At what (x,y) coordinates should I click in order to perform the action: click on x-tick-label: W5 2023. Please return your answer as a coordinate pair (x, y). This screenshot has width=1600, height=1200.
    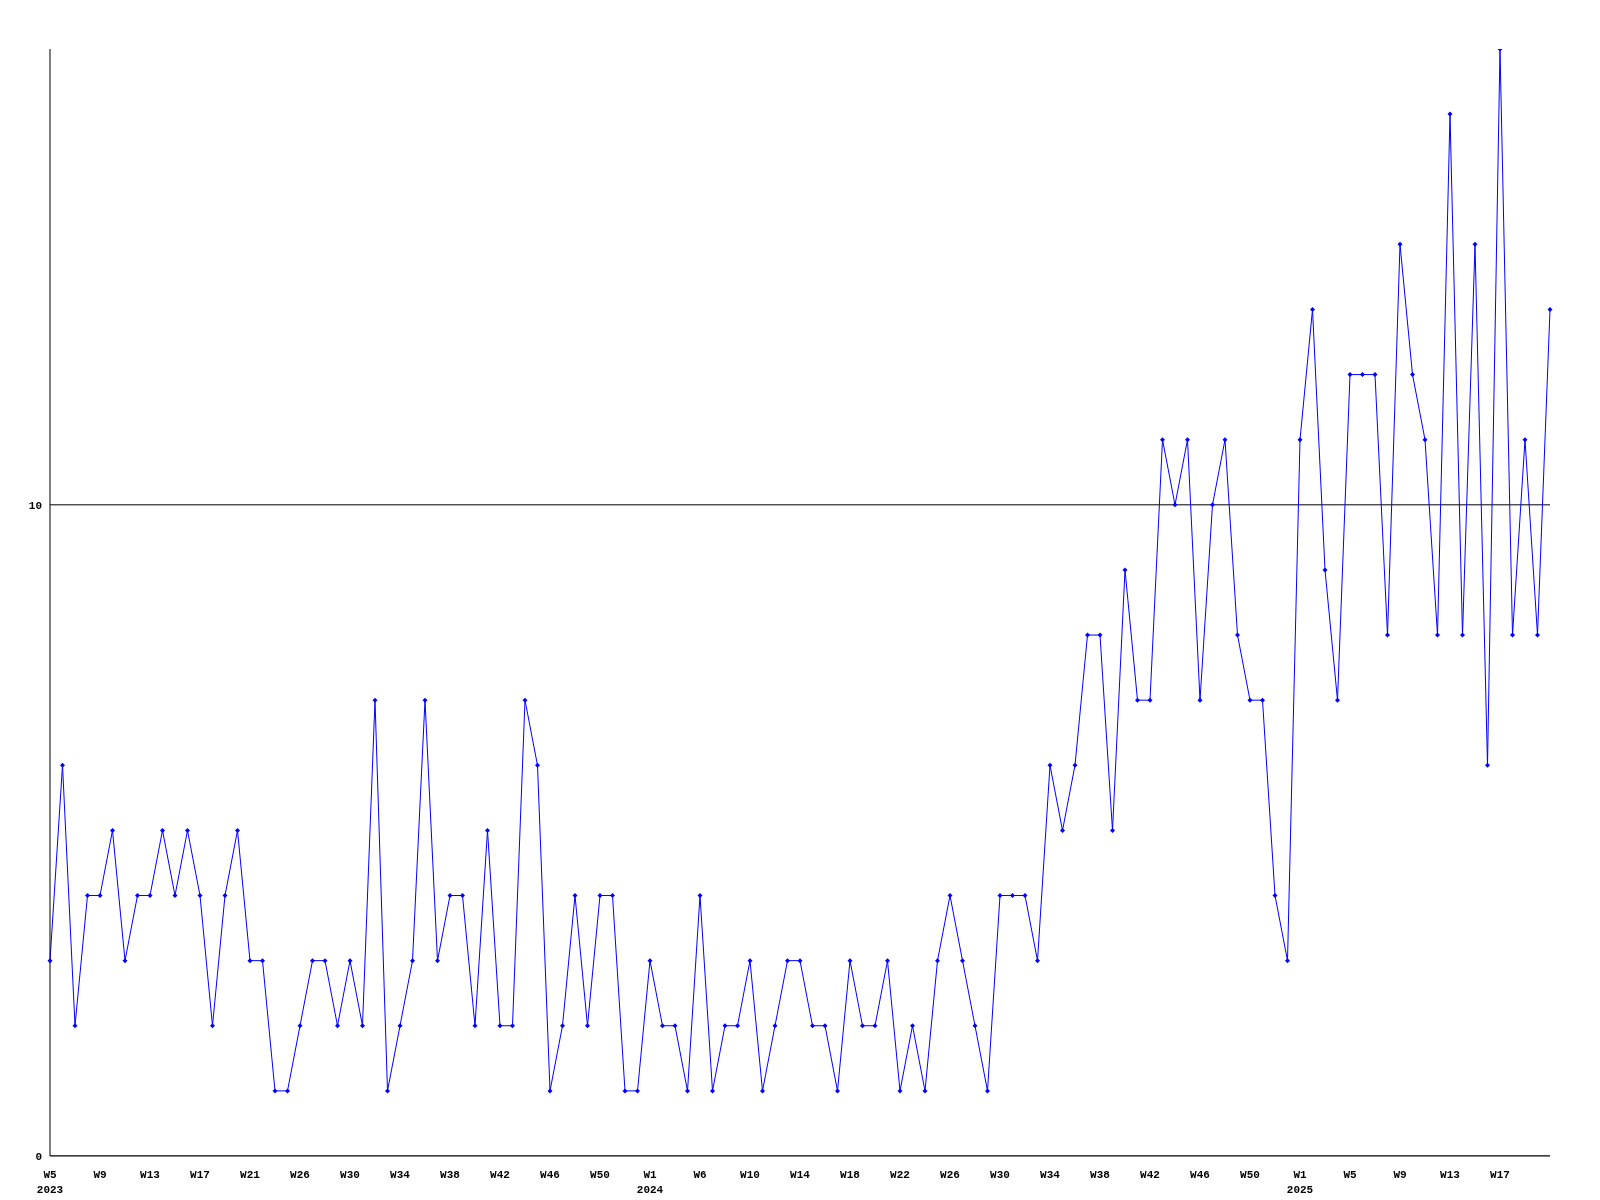
    Looking at the image, I should click on (50, 1182).